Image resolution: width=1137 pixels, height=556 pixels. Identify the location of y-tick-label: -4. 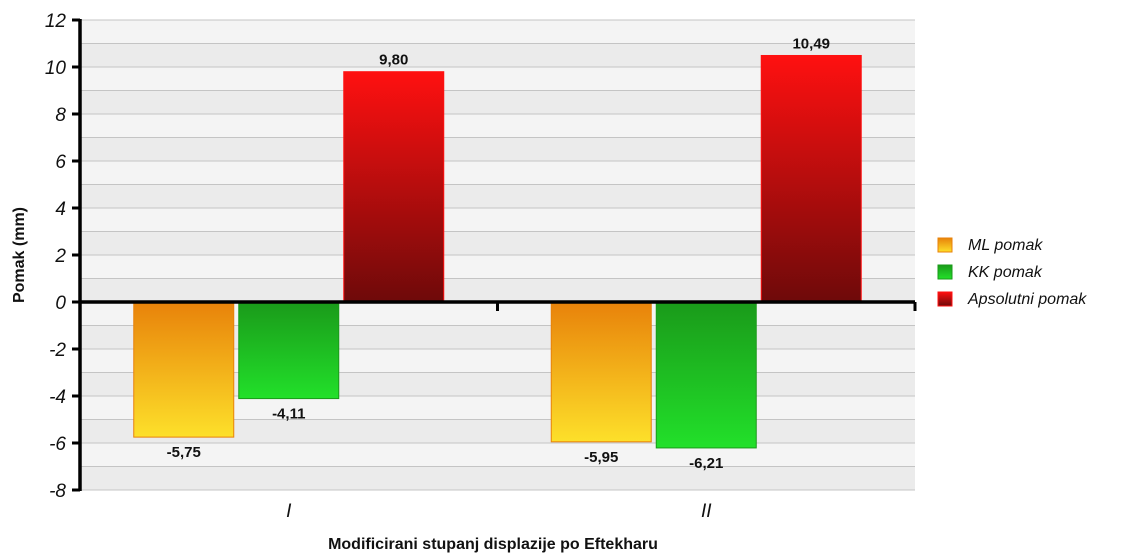
(57, 397).